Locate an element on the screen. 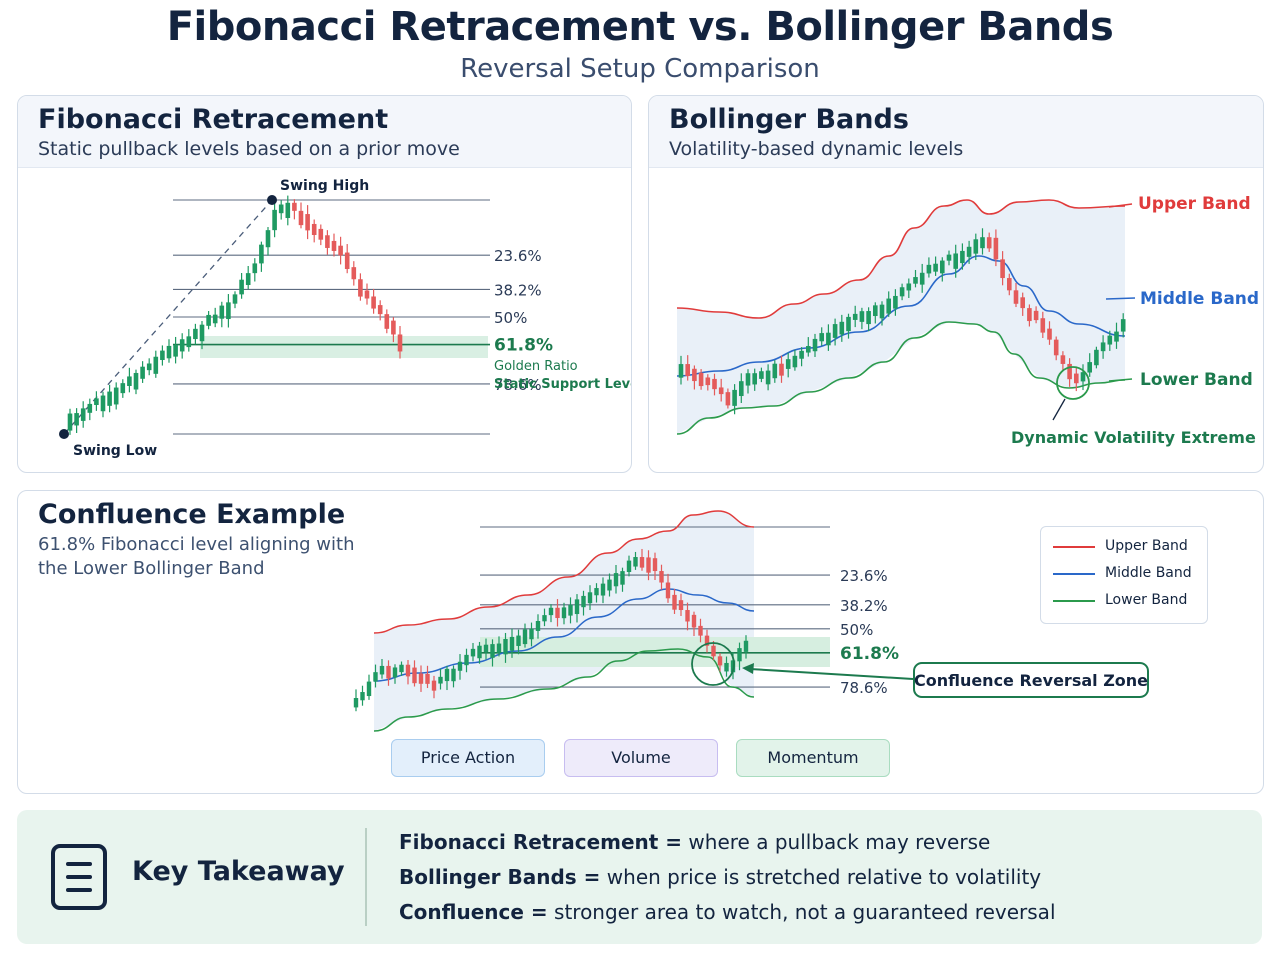 This screenshot has height=960, width=1280. fib-level-label: 38.2% is located at coordinates (864, 606).